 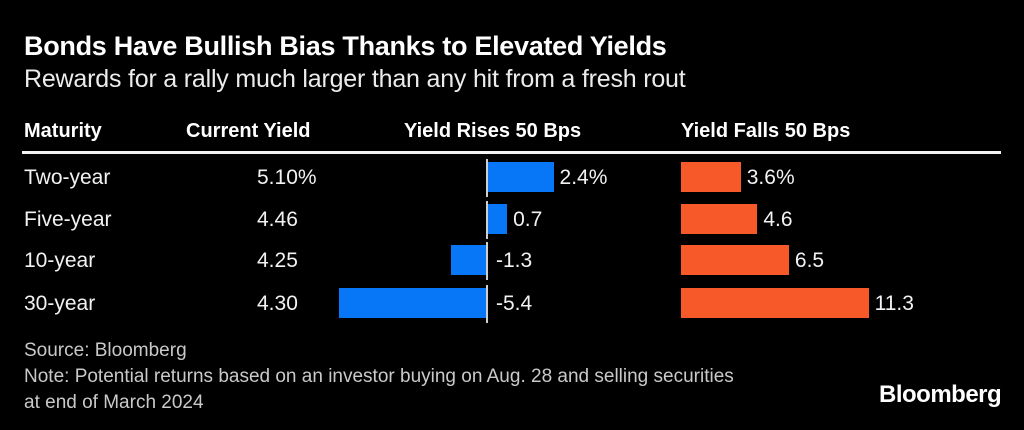 What do you see at coordinates (67, 177) in the screenshot?
I see `maturity-cell: Two-year` at bounding box center [67, 177].